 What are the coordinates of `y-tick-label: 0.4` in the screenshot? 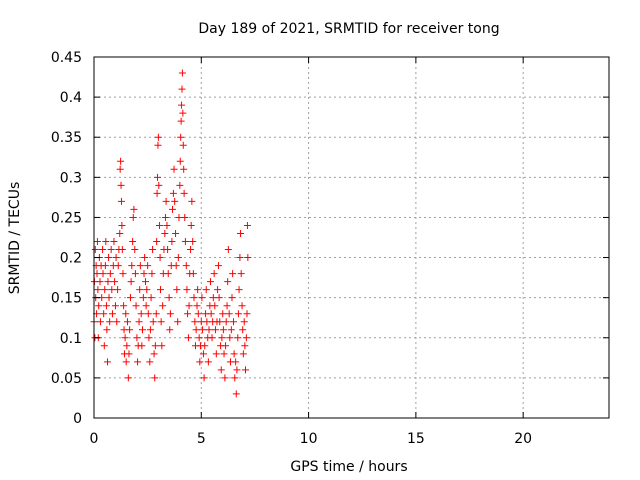 It's located at (71, 98).